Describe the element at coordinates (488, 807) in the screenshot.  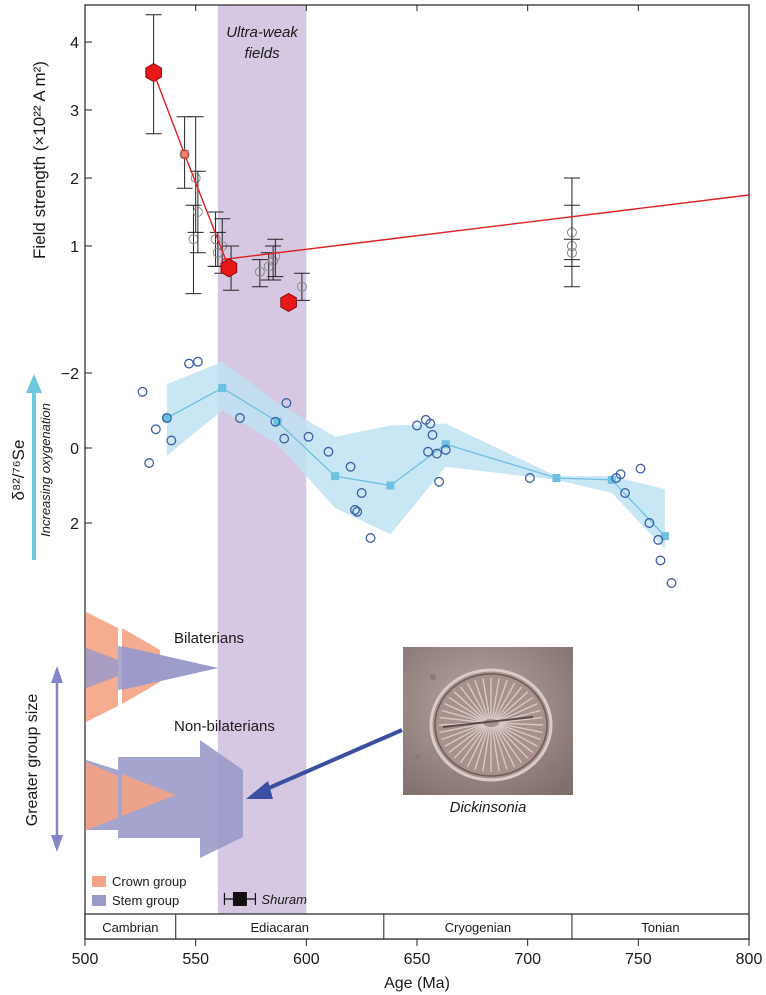
I see `dickinsonia-label: Dickinsonia` at that location.